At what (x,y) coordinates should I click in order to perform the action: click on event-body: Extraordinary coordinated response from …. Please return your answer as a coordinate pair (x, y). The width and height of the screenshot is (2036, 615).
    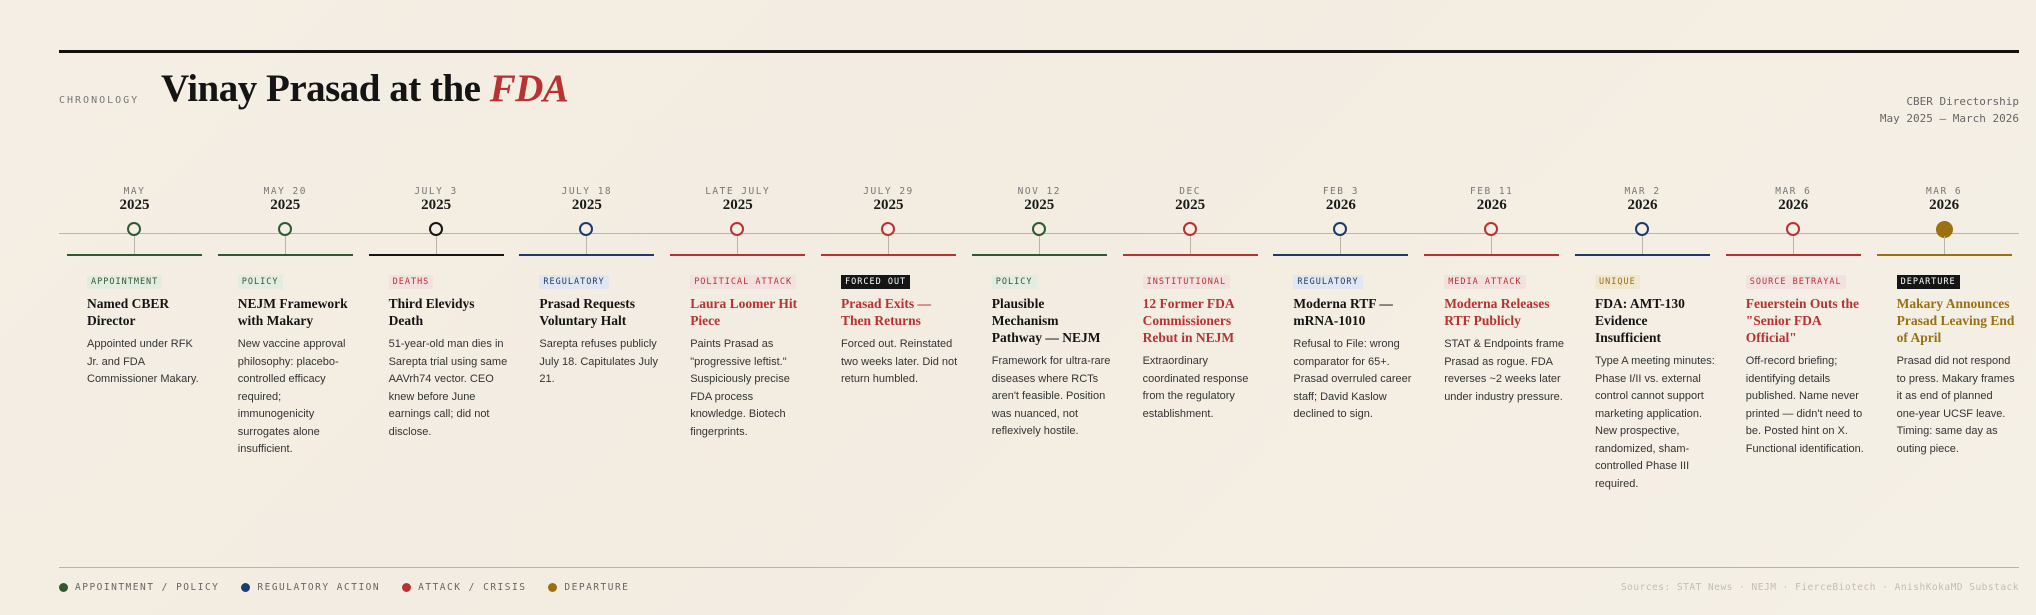
    Looking at the image, I should click on (1195, 387).